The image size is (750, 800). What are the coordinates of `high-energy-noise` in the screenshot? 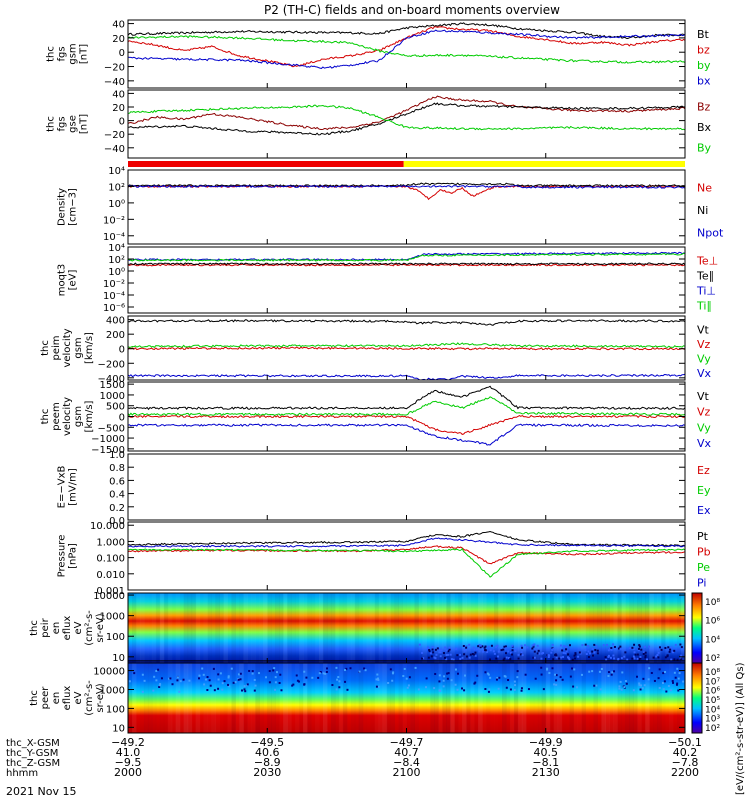 It's located at (406, 679).